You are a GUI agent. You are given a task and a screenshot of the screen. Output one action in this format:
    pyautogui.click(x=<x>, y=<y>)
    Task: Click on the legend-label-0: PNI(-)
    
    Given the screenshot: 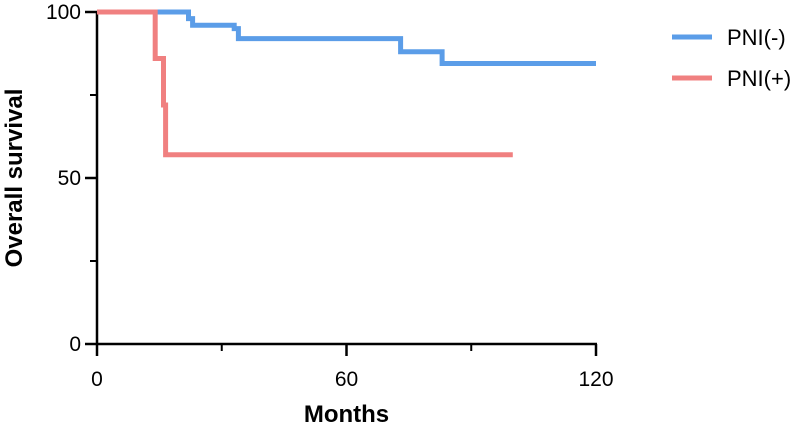 What is the action you would take?
    pyautogui.click(x=756, y=37)
    